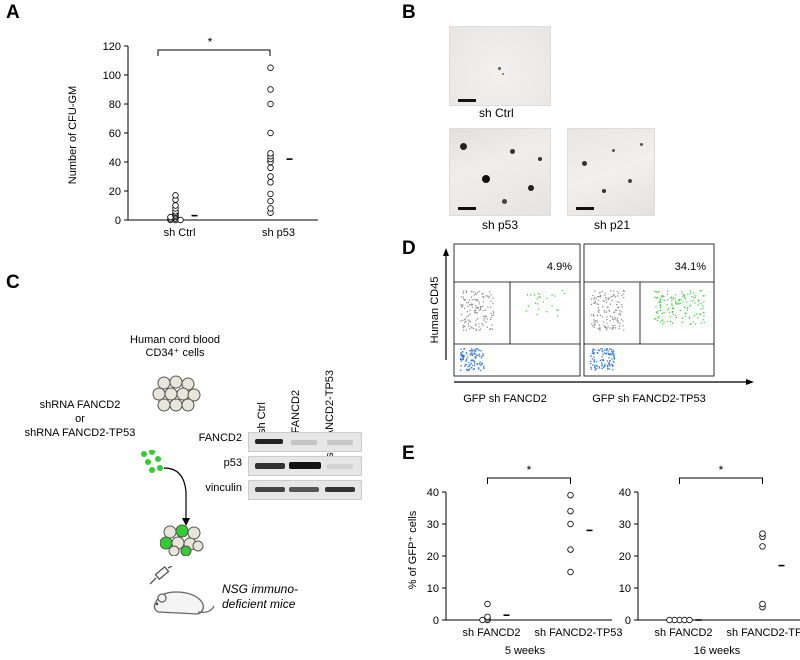 The image size is (800, 660). I want to click on panel-e-1-y-tick-label: 20, so click(433, 557).